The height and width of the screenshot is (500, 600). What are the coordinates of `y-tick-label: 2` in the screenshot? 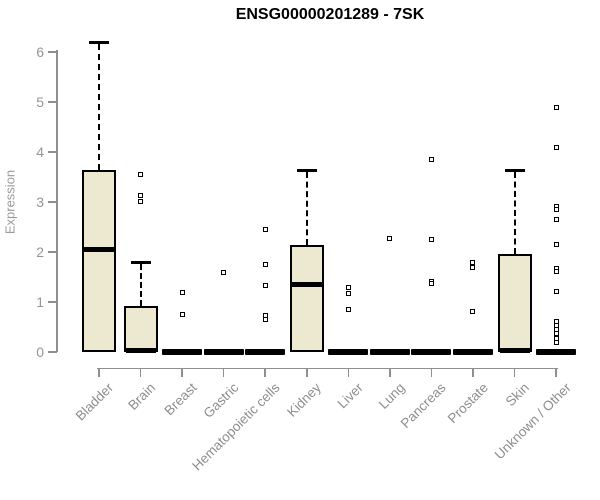 It's located at (40, 252).